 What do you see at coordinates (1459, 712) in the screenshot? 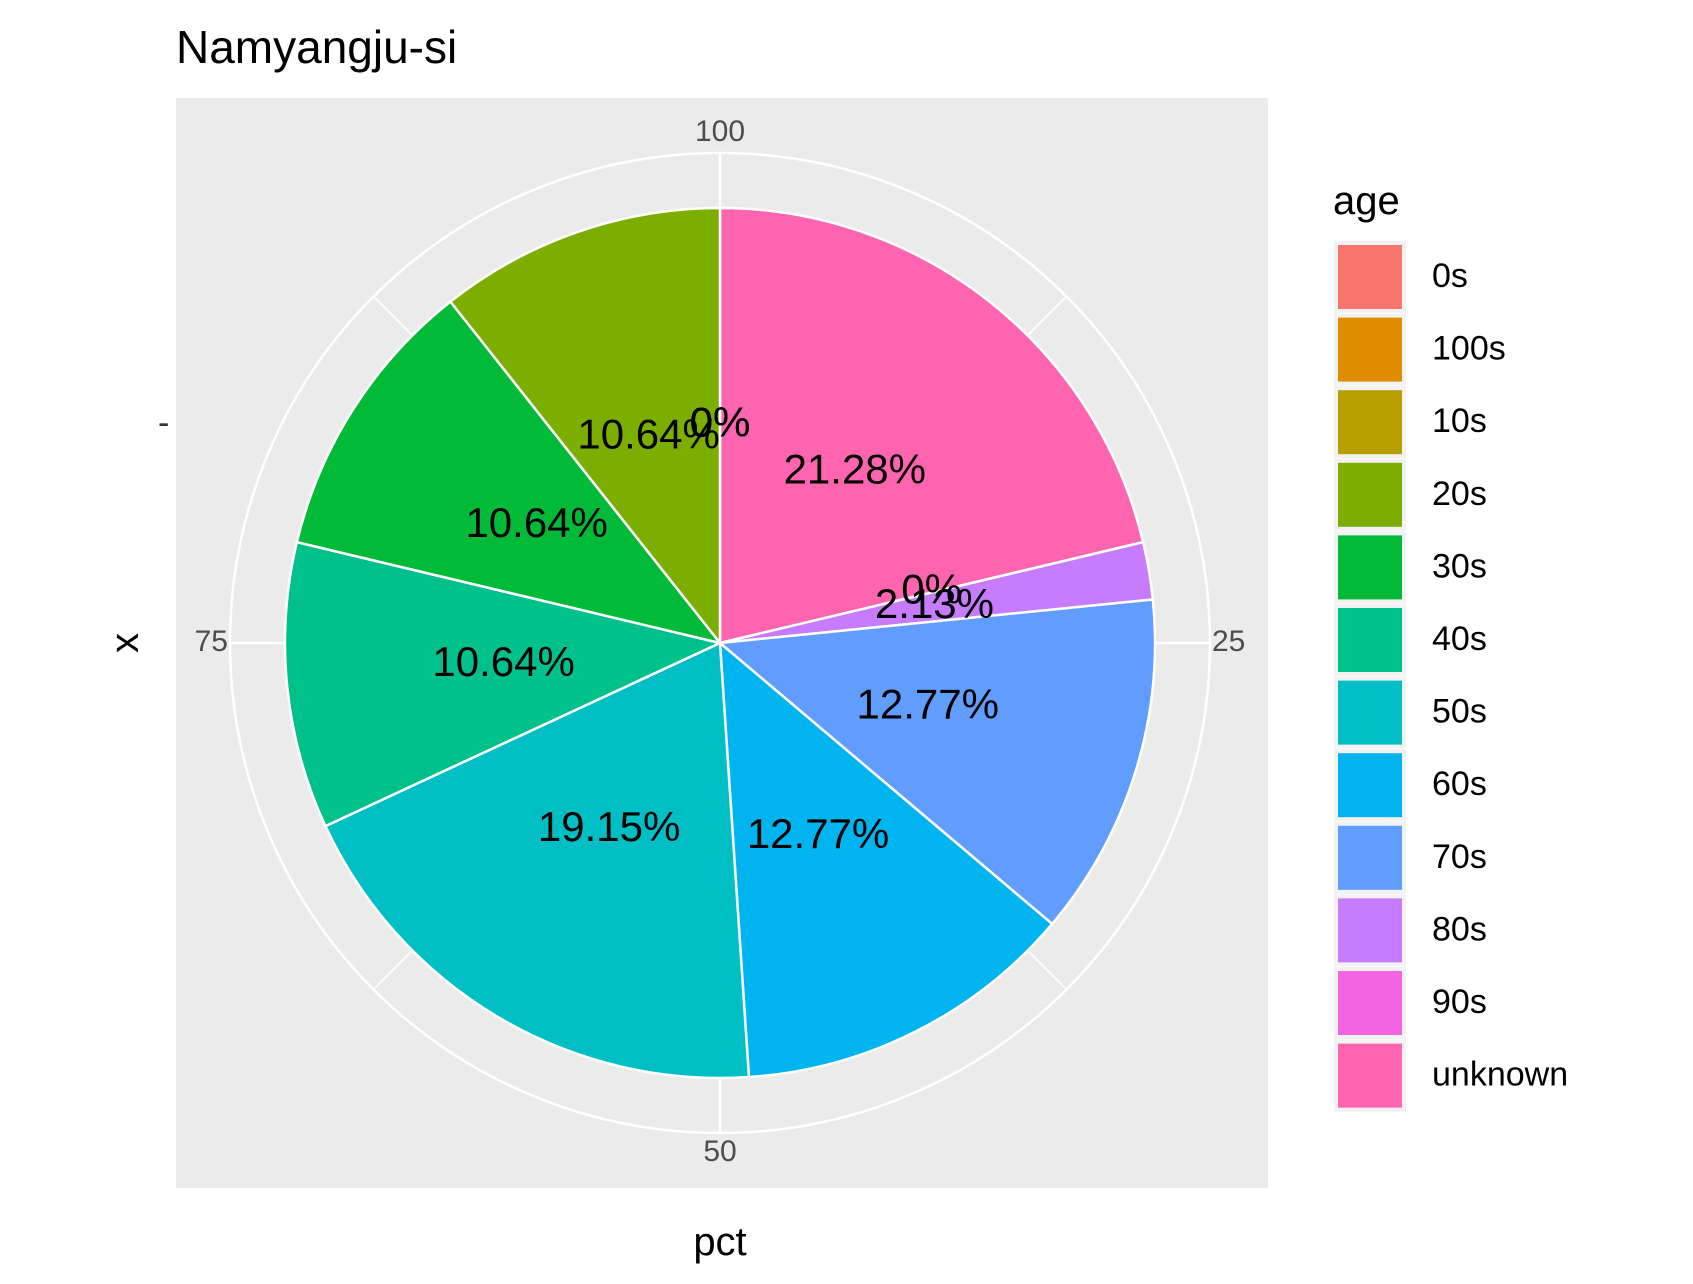
I see `legend-label-50s: 50s` at bounding box center [1459, 712].